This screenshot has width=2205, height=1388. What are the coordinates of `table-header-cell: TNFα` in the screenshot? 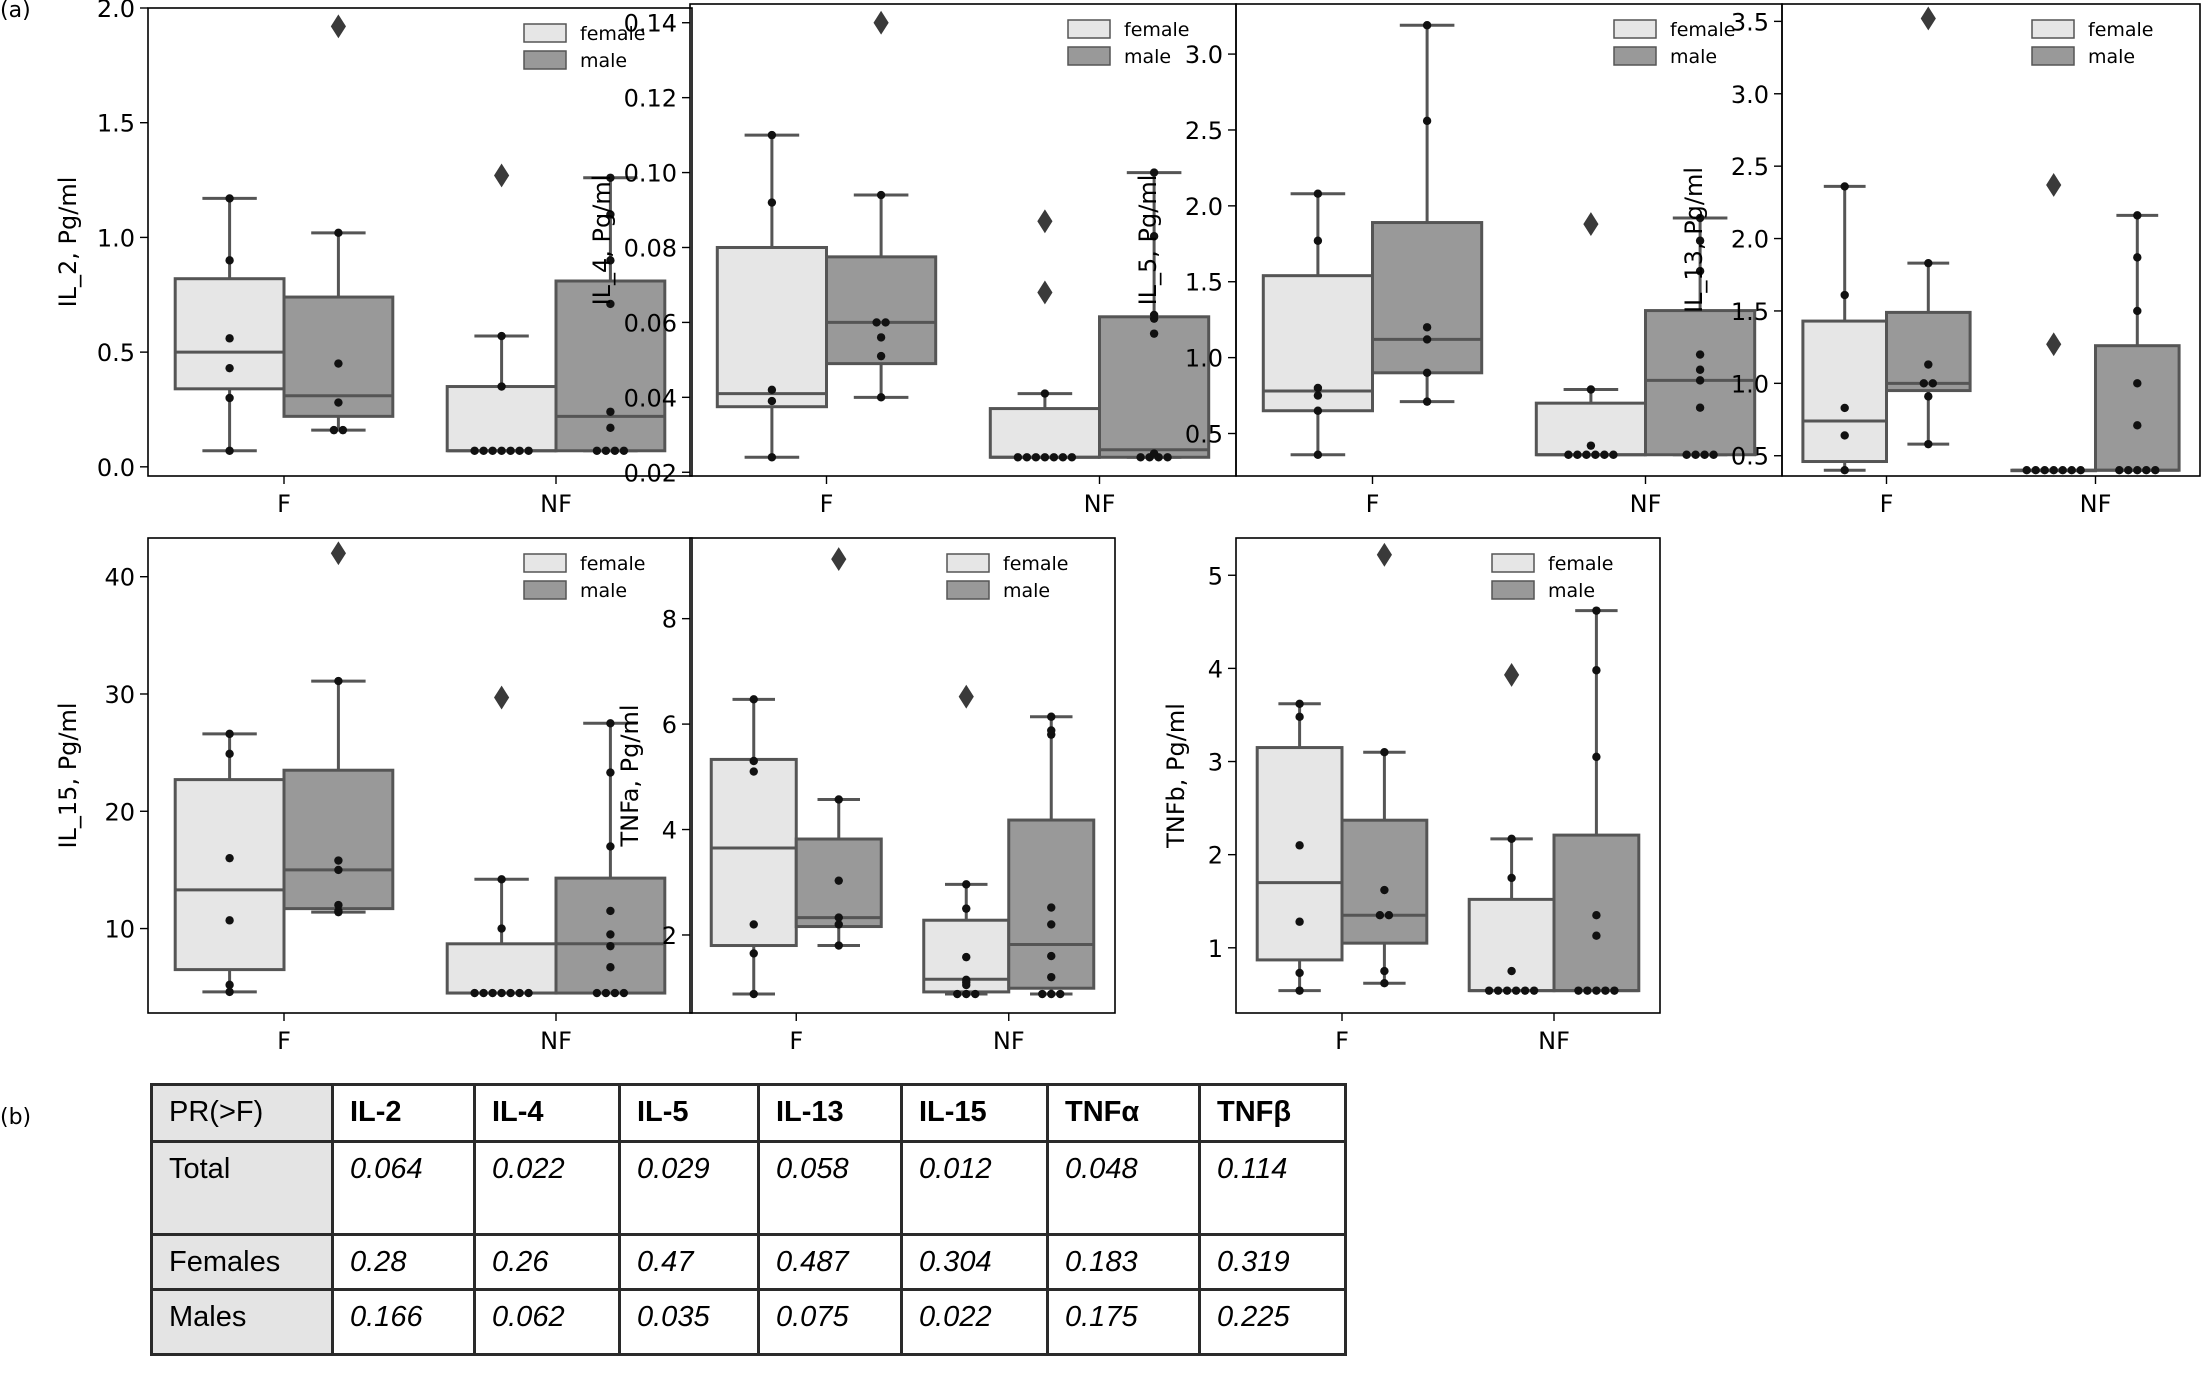 It's located at (1123, 1113).